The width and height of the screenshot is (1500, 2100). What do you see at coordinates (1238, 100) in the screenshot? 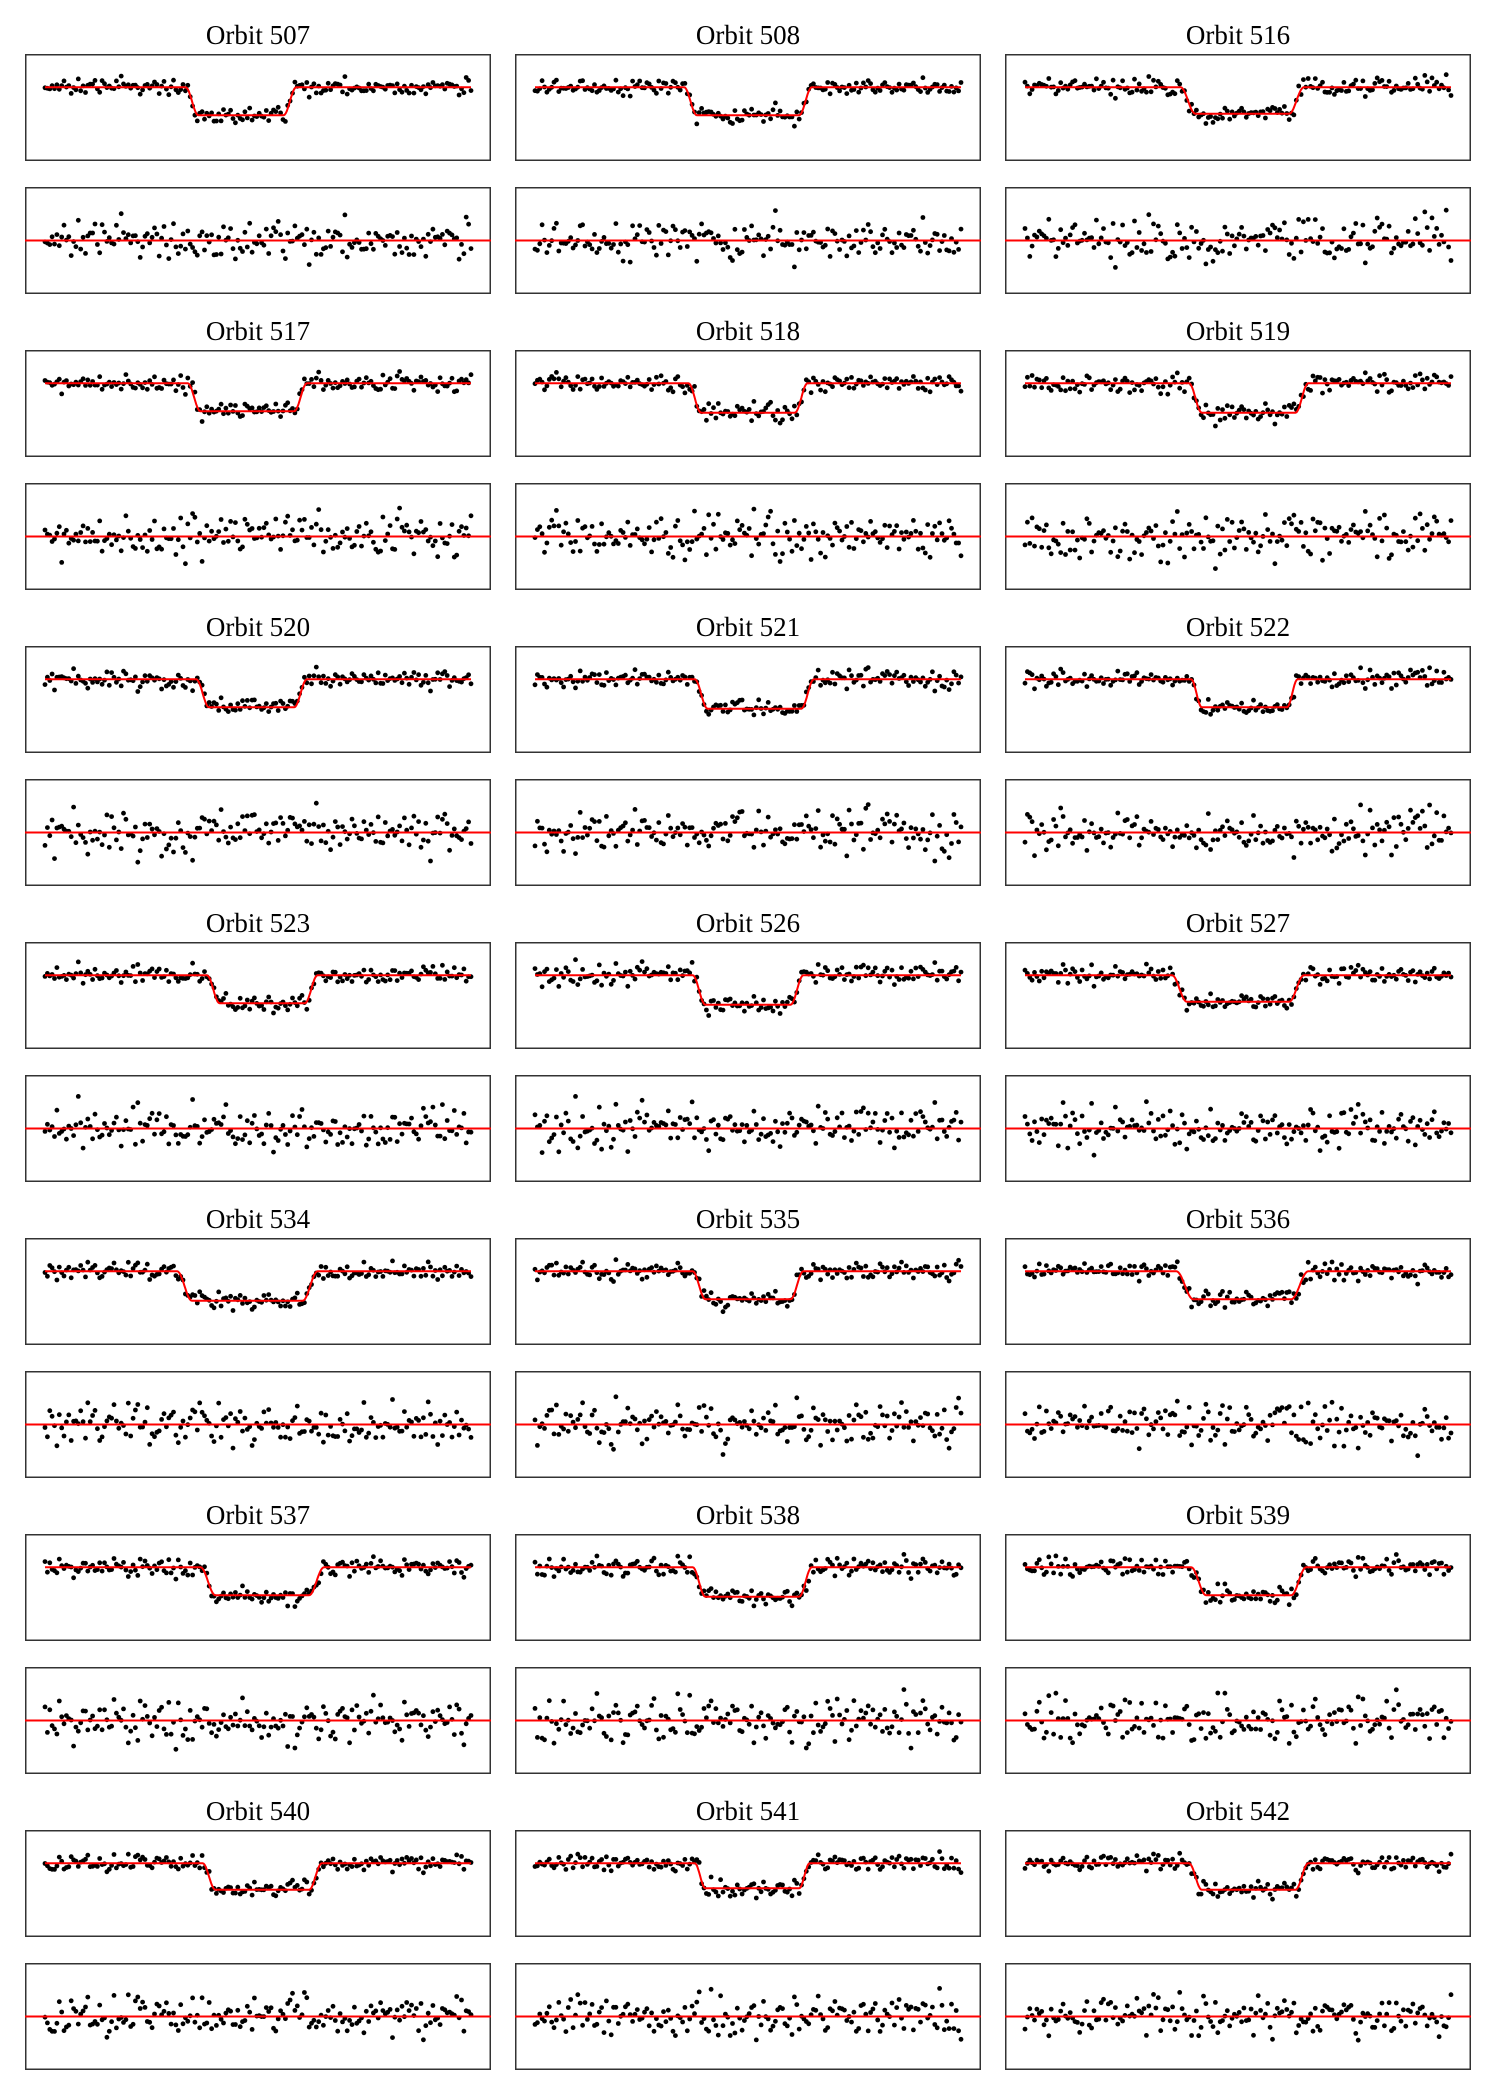
I see `model-curve` at bounding box center [1238, 100].